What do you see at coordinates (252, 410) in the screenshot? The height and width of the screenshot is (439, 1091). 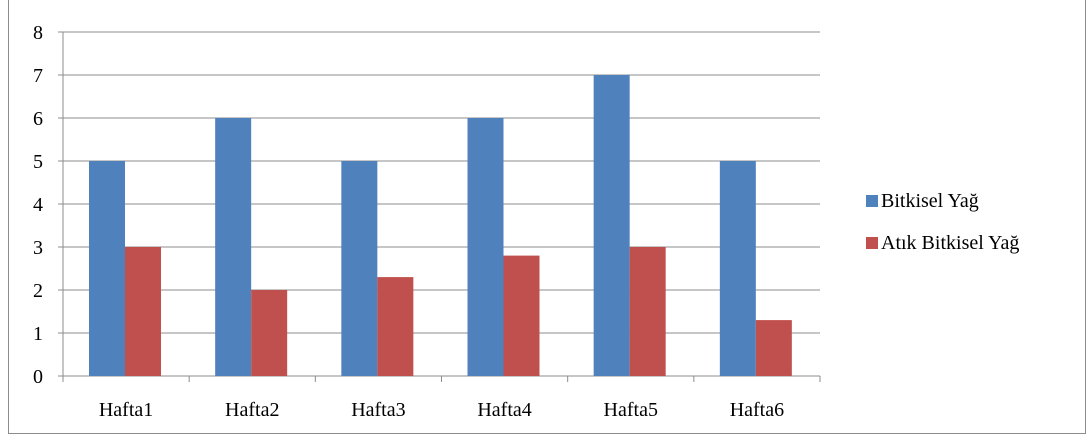 I see `x-tick-label: Hafta2` at bounding box center [252, 410].